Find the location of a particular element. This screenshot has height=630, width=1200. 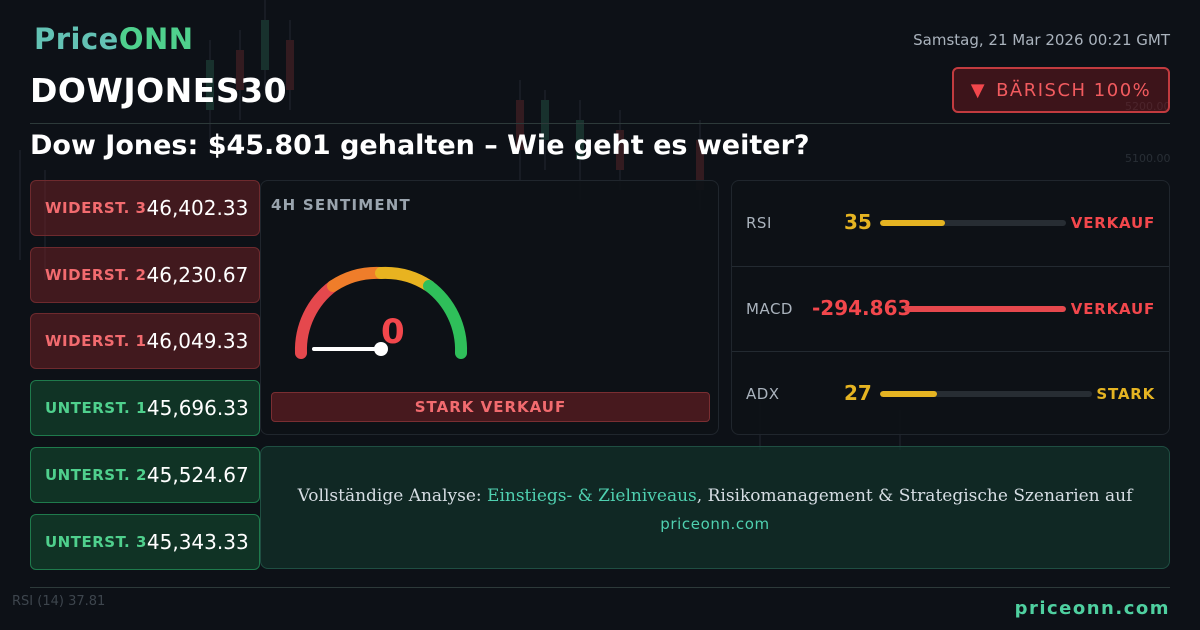

indicator-value: -294.863 is located at coordinates (862, 308).